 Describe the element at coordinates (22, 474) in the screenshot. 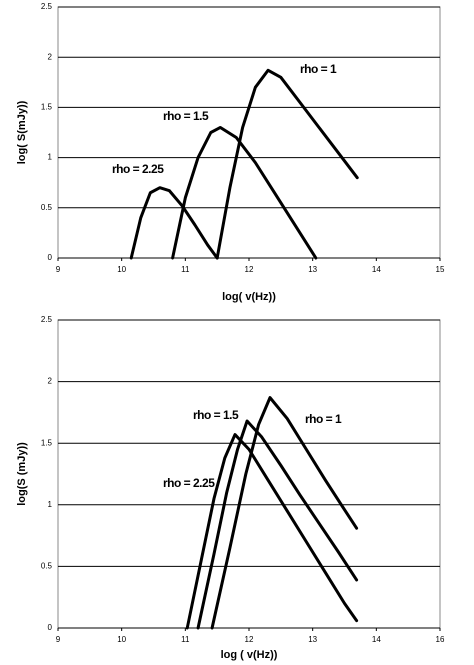

I see `y-axis-label: log(S (mJy))` at that location.